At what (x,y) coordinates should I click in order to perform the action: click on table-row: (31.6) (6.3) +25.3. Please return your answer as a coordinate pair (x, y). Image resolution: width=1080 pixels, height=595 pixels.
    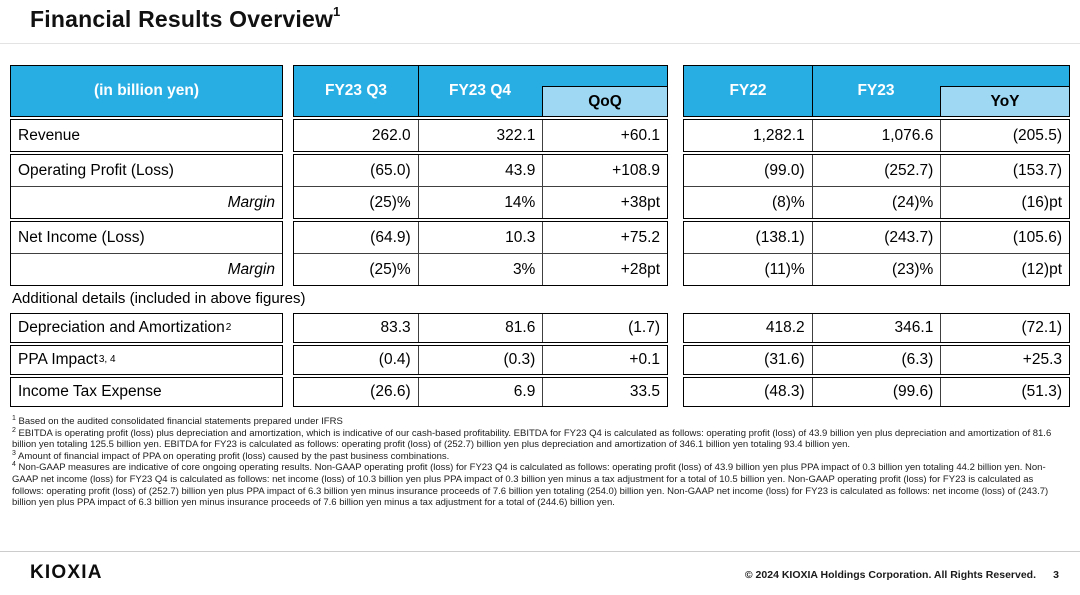
    Looking at the image, I should click on (876, 360).